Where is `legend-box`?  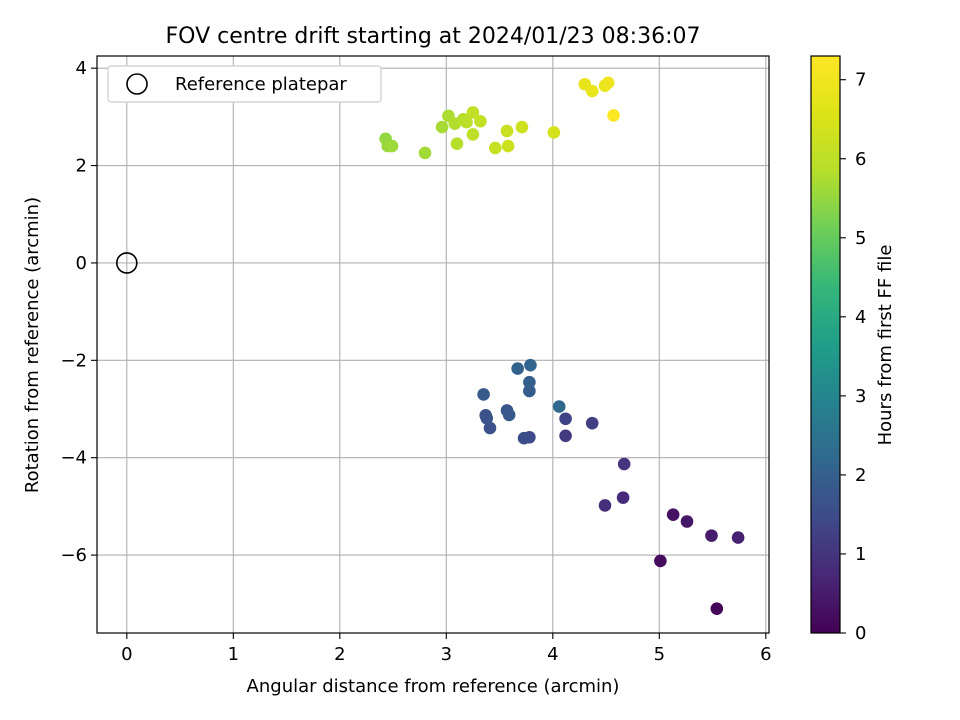
legend-box is located at coordinates (244, 84).